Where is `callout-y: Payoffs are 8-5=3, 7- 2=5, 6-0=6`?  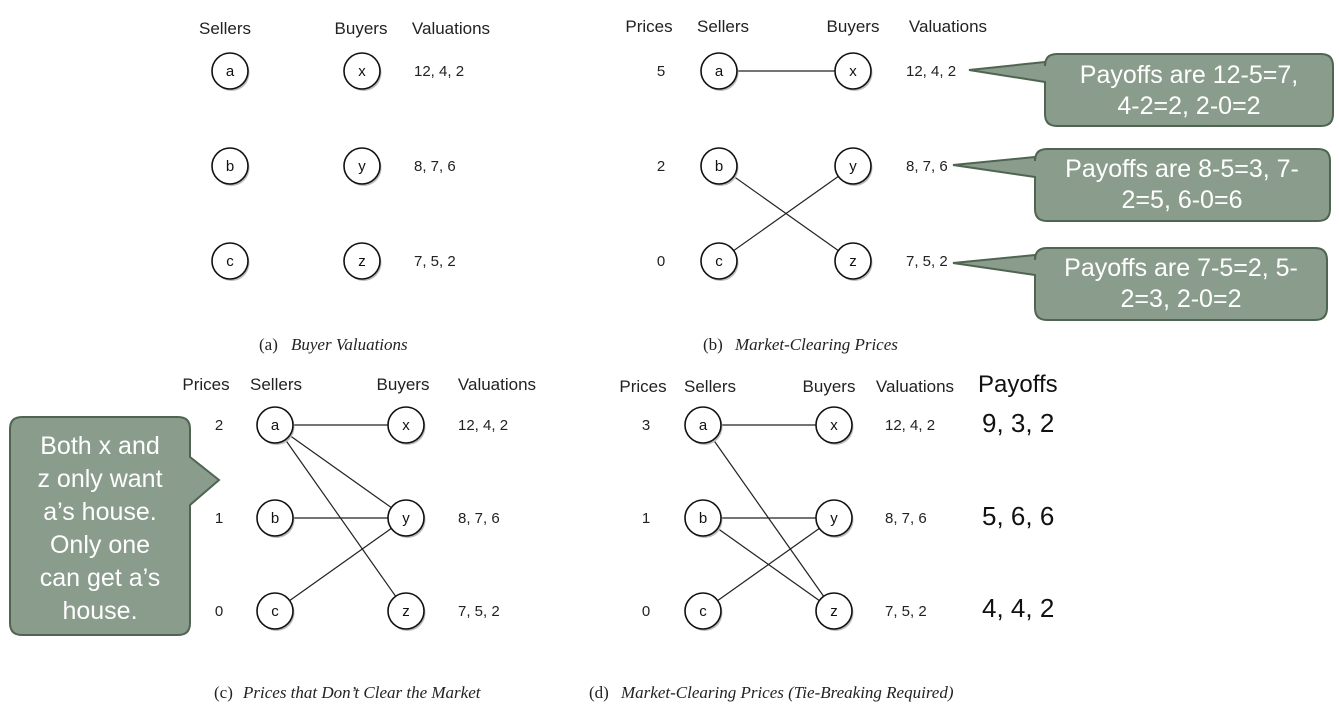 callout-y: Payoffs are 8-5=3, 7- 2=5, 6-0=6 is located at coordinates (1141, 185).